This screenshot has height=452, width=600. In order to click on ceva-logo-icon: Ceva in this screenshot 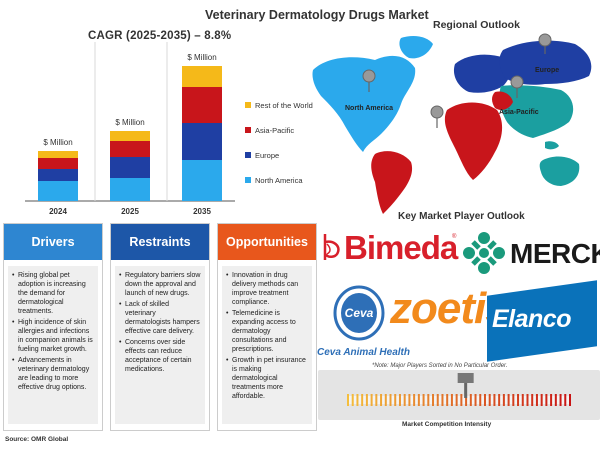, I will do `click(359, 313)`.